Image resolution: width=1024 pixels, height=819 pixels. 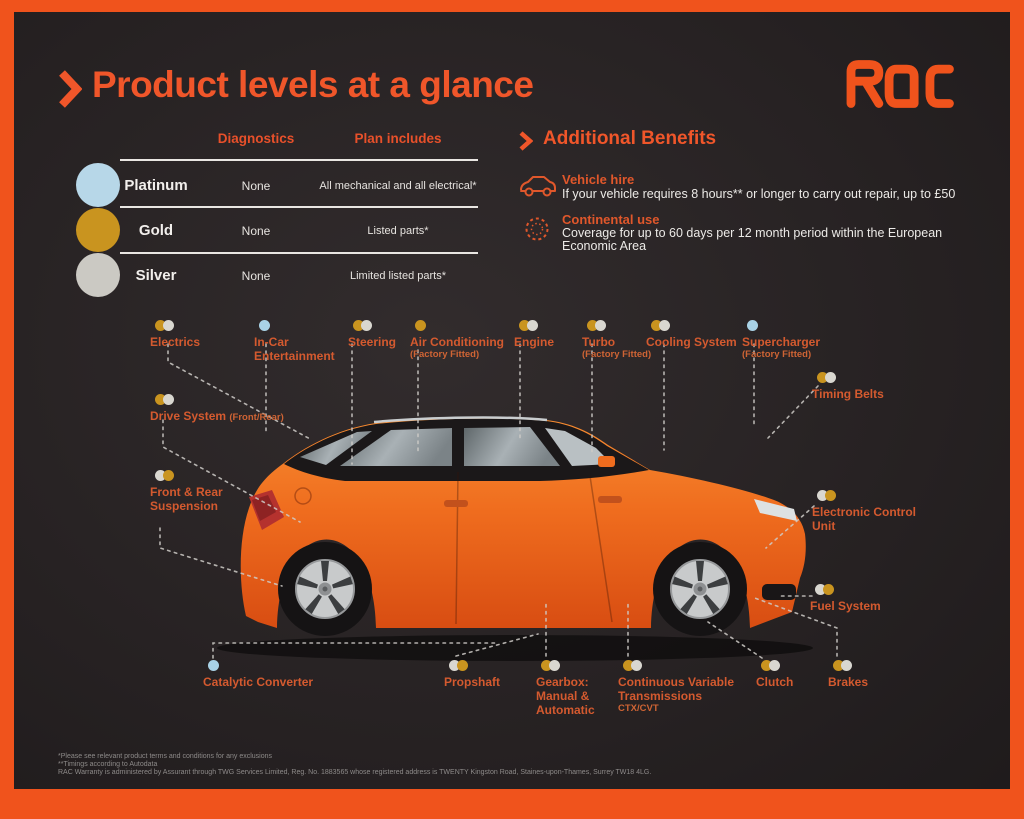 What do you see at coordinates (398, 276) in the screenshot?
I see `silver-includes: Limited listed parts*` at bounding box center [398, 276].